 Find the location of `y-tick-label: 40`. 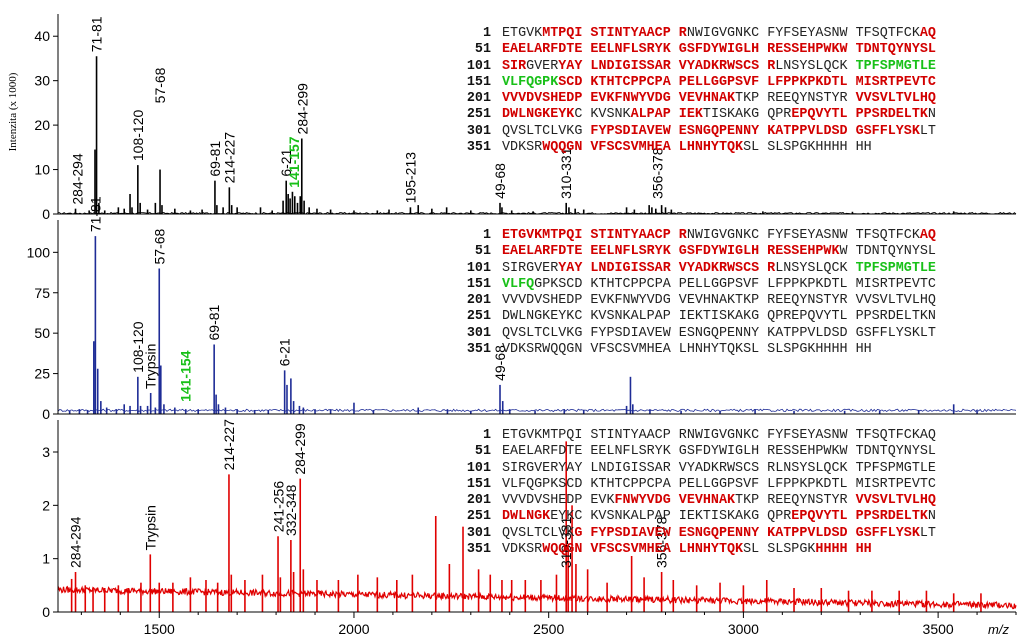

y-tick-label: 40 is located at coordinates (42, 36).